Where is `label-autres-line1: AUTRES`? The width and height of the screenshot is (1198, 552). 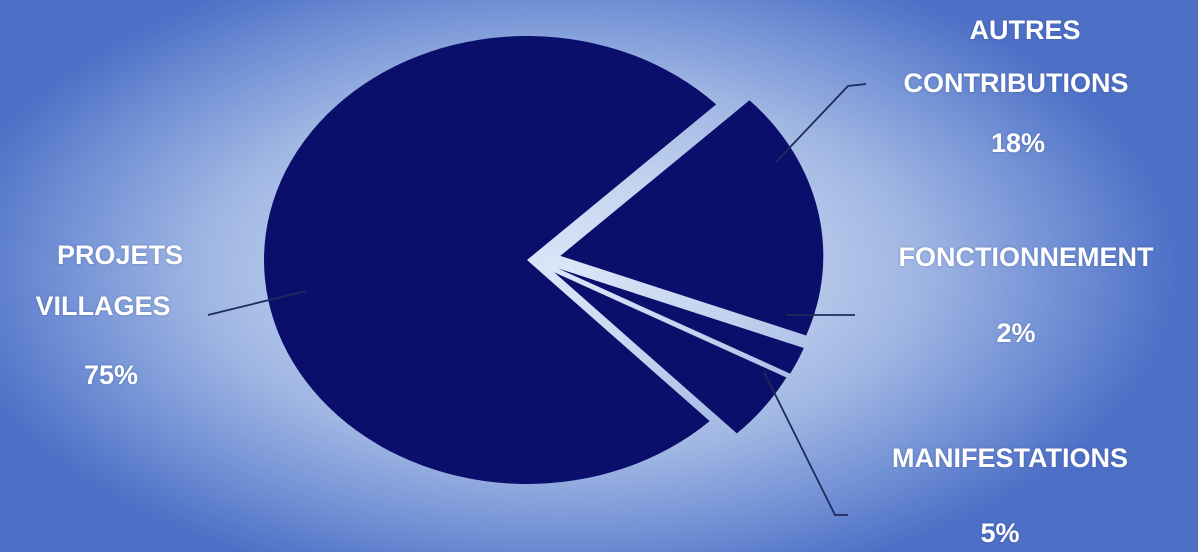
label-autres-line1: AUTRES is located at coordinates (1025, 30).